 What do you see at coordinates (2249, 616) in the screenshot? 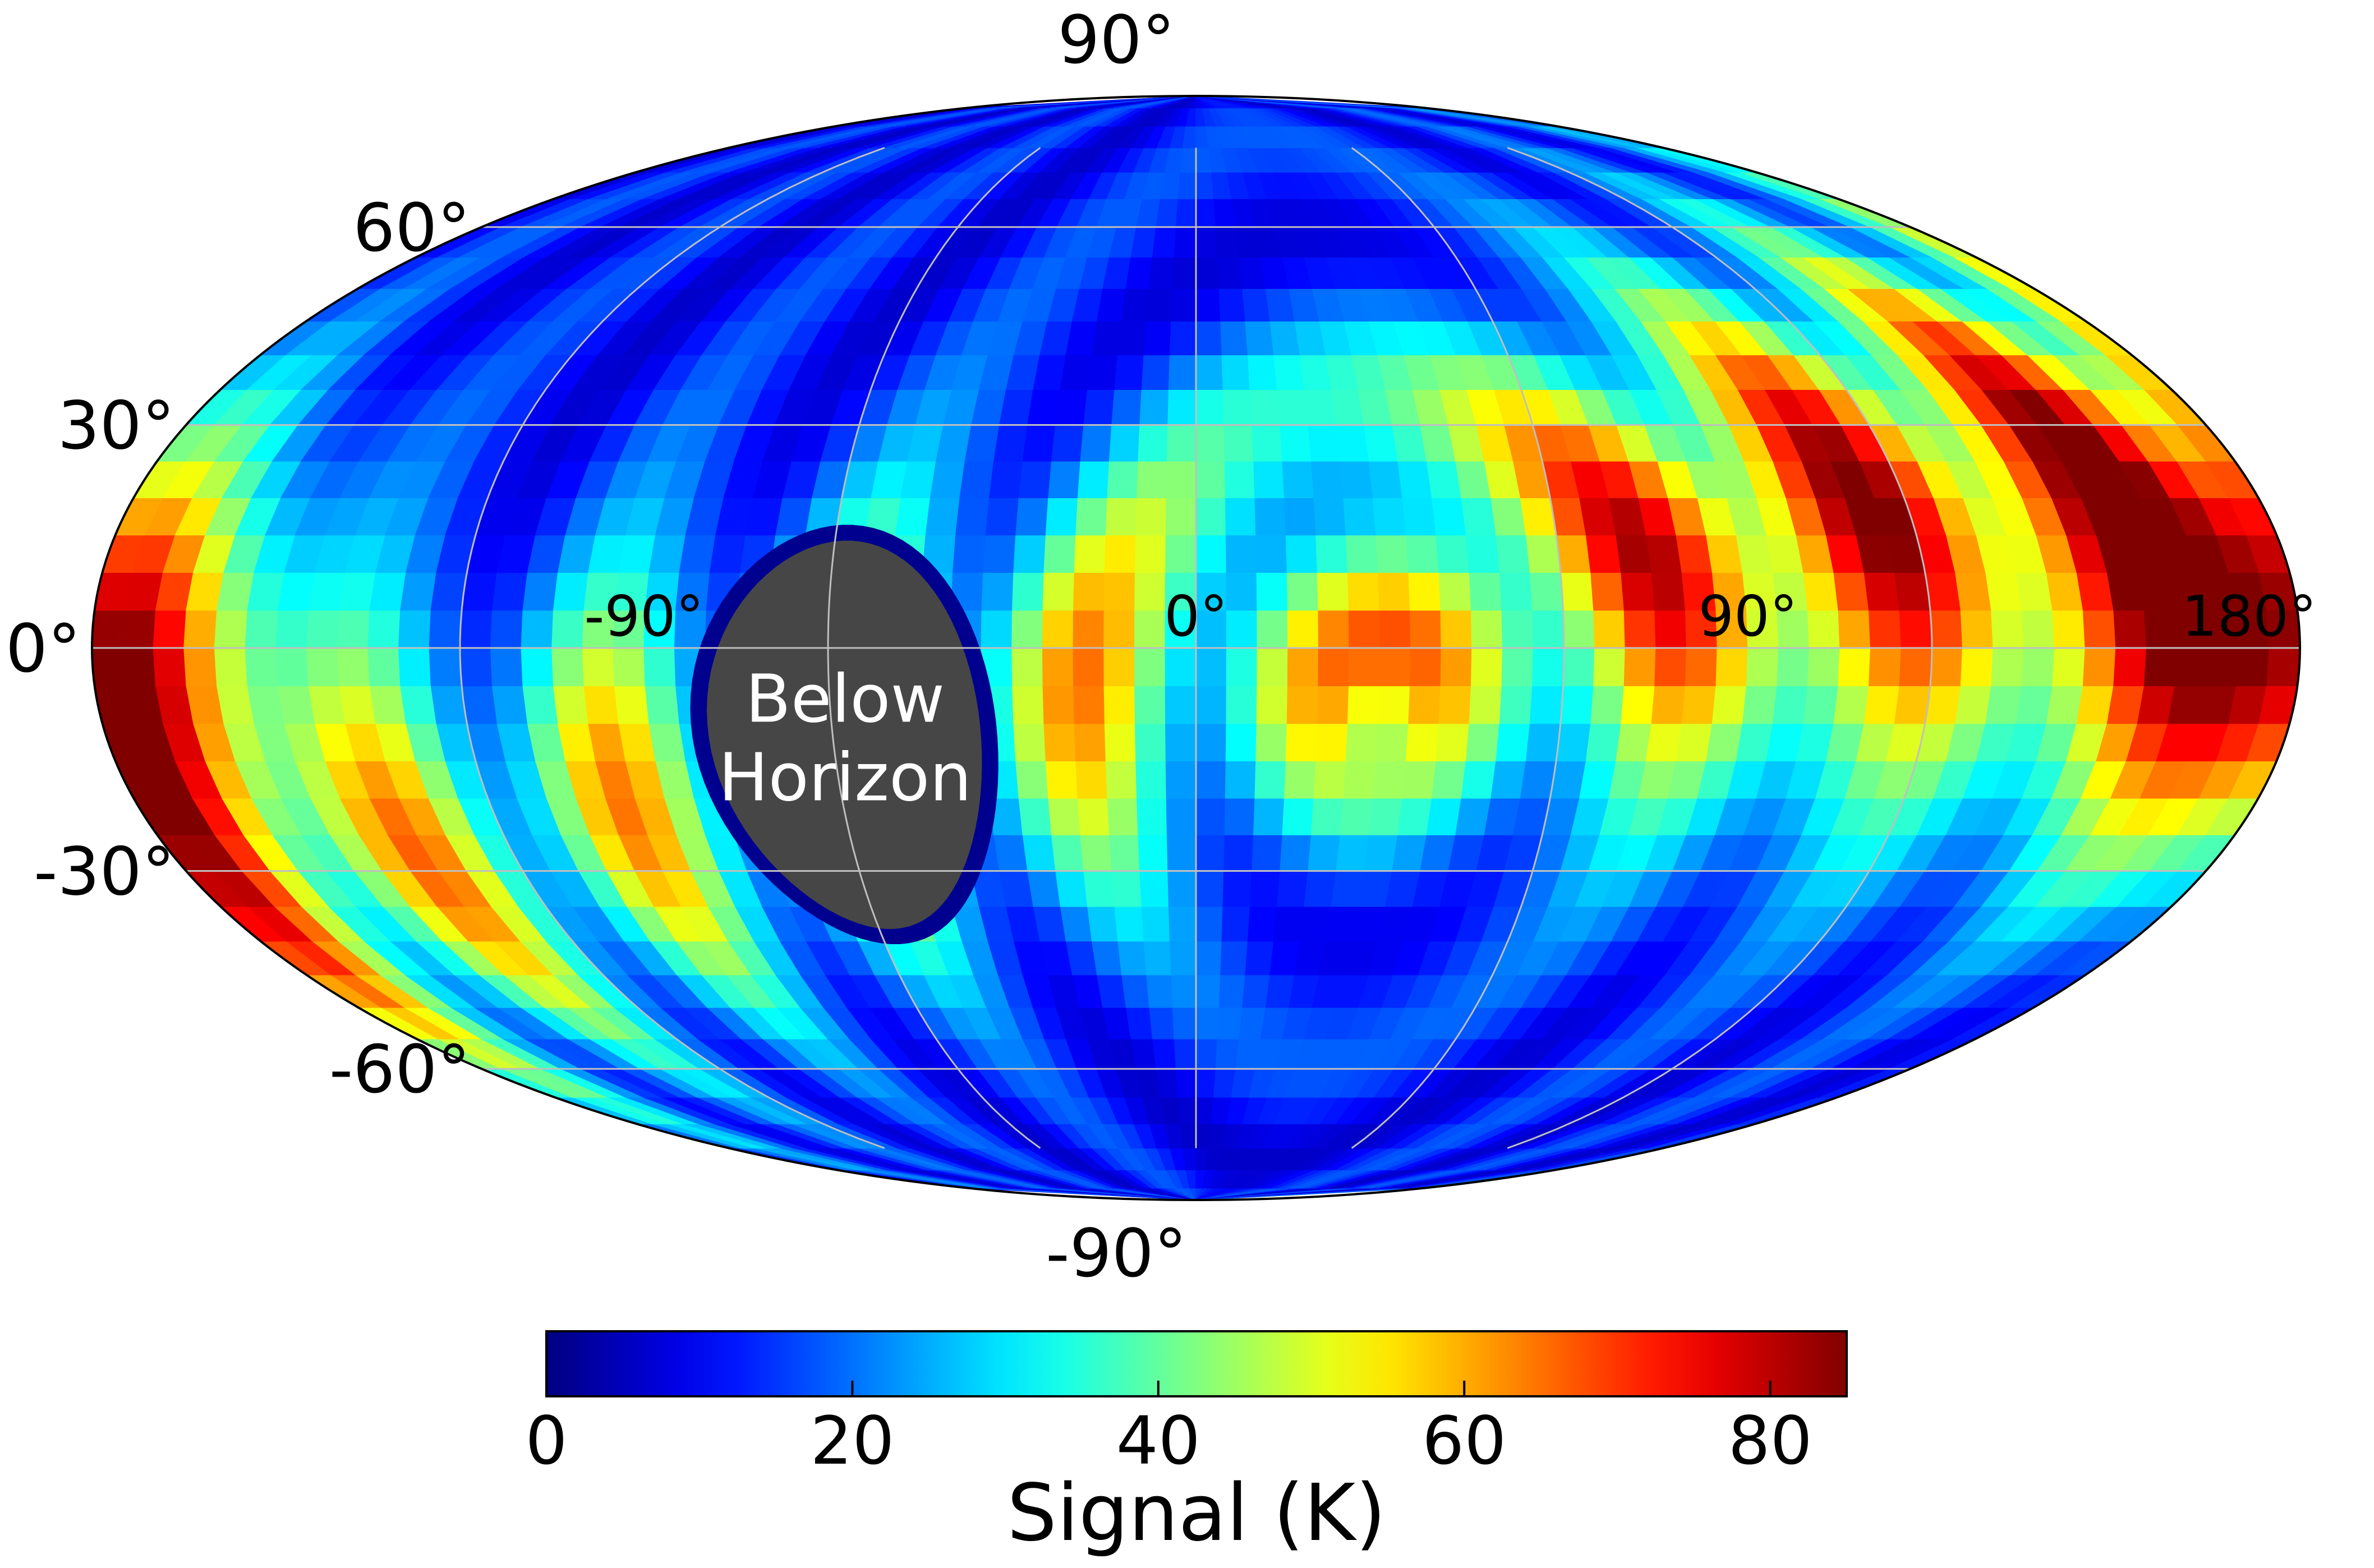
I see `longitude-tick-label: 180°` at bounding box center [2249, 616].